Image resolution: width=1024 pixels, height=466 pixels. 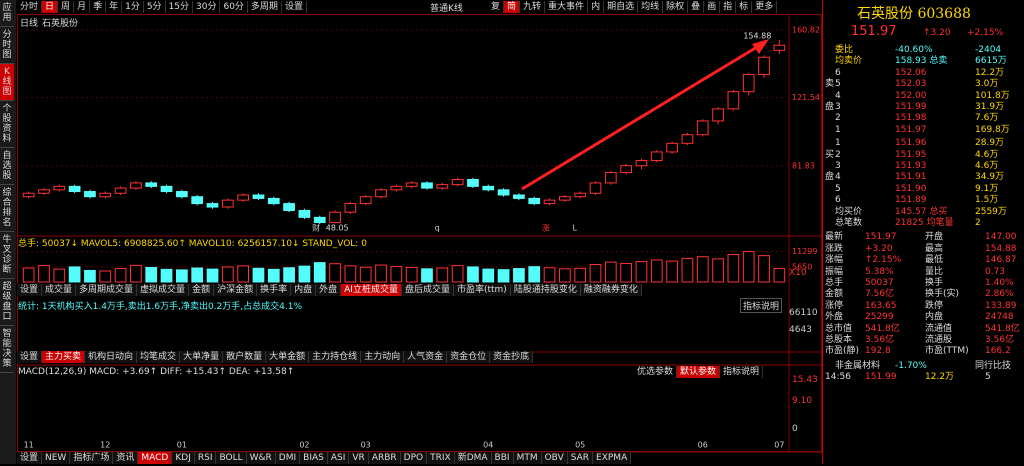 What do you see at coordinates (155, 7) in the screenshot?
I see `tab: 5分` at bounding box center [155, 7].